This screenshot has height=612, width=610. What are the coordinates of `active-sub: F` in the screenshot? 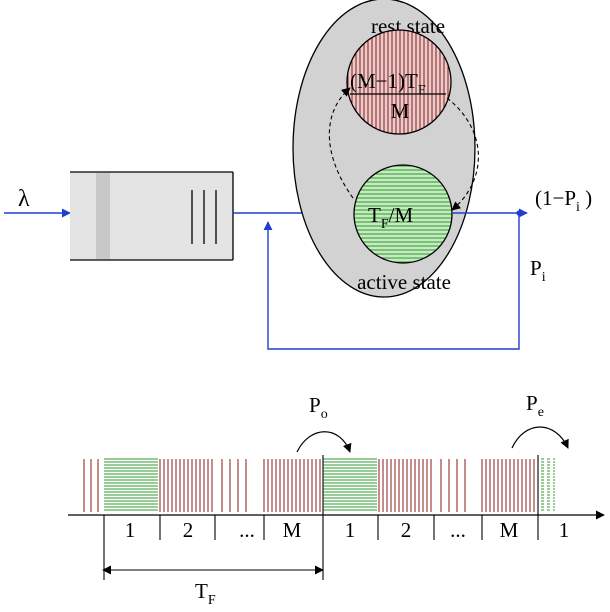 It's located at (385, 224).